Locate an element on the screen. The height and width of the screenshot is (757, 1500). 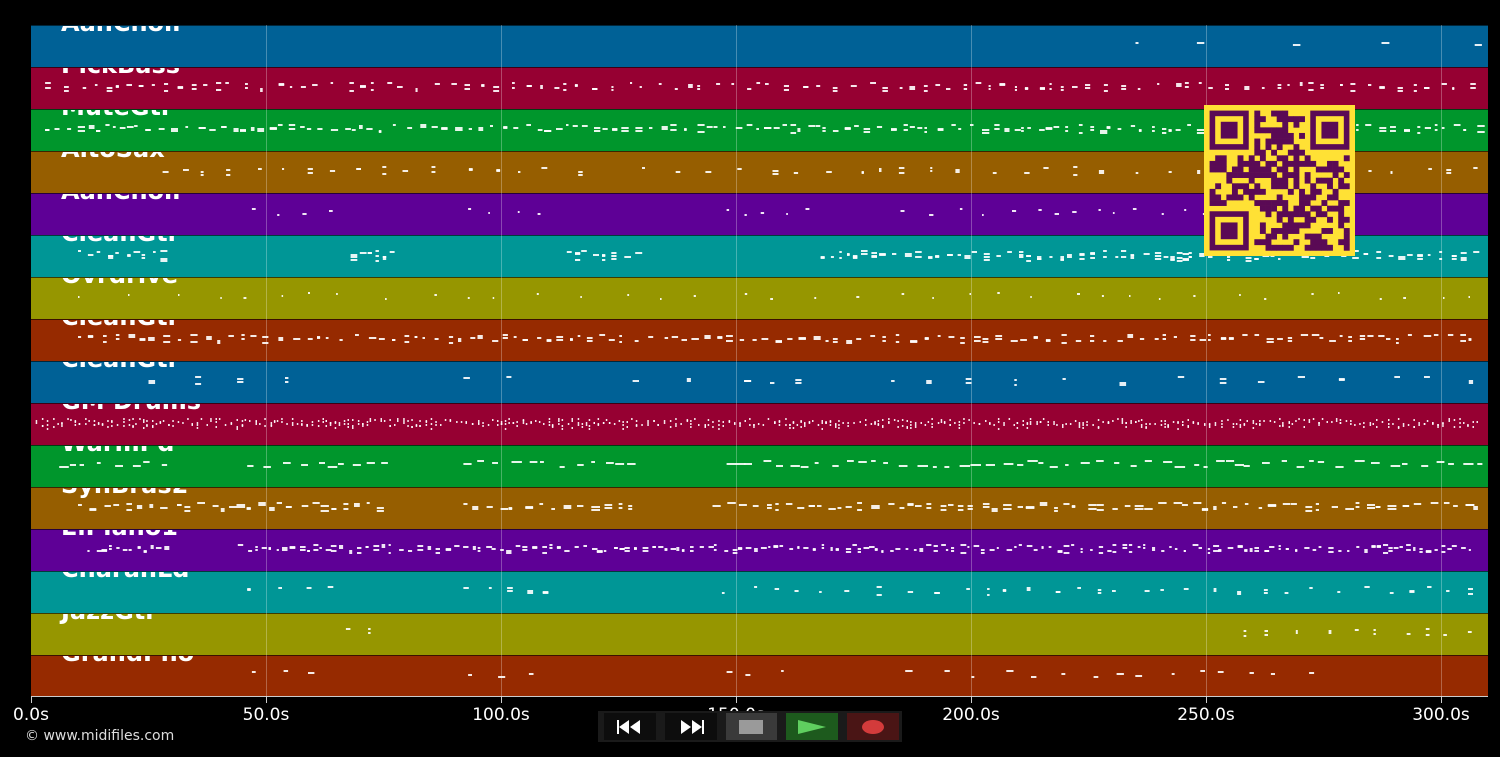
track-lane: CharanLd is located at coordinates (759, 592).